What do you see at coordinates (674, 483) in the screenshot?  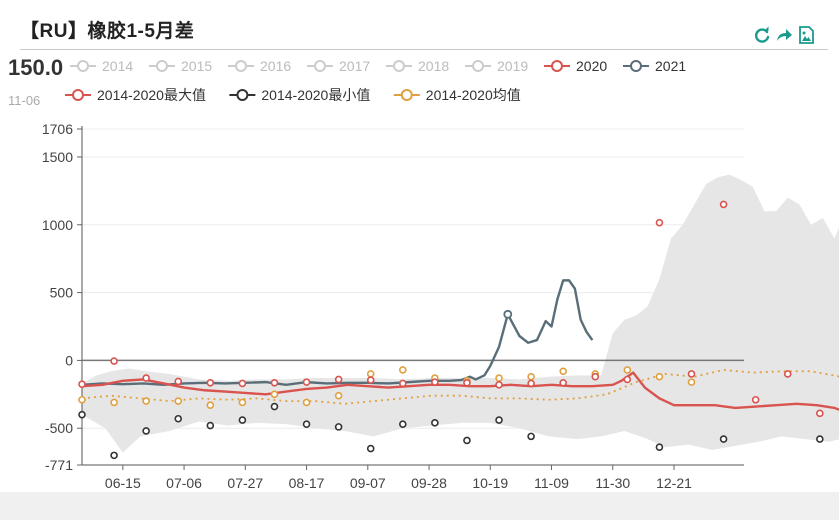 I see `x-tick-label: 12-21` at bounding box center [674, 483].